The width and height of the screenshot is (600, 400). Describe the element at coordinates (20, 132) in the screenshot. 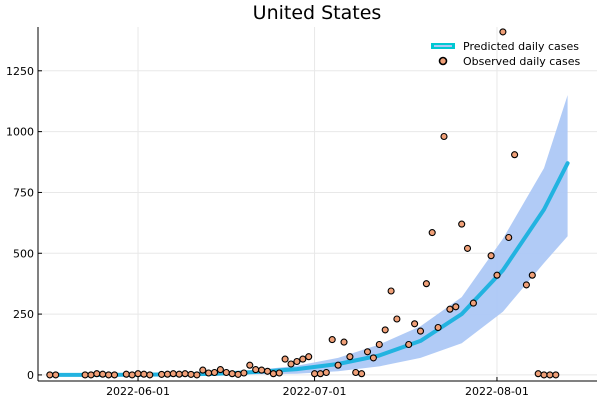

I see `y-tick-label: 1000` at that location.